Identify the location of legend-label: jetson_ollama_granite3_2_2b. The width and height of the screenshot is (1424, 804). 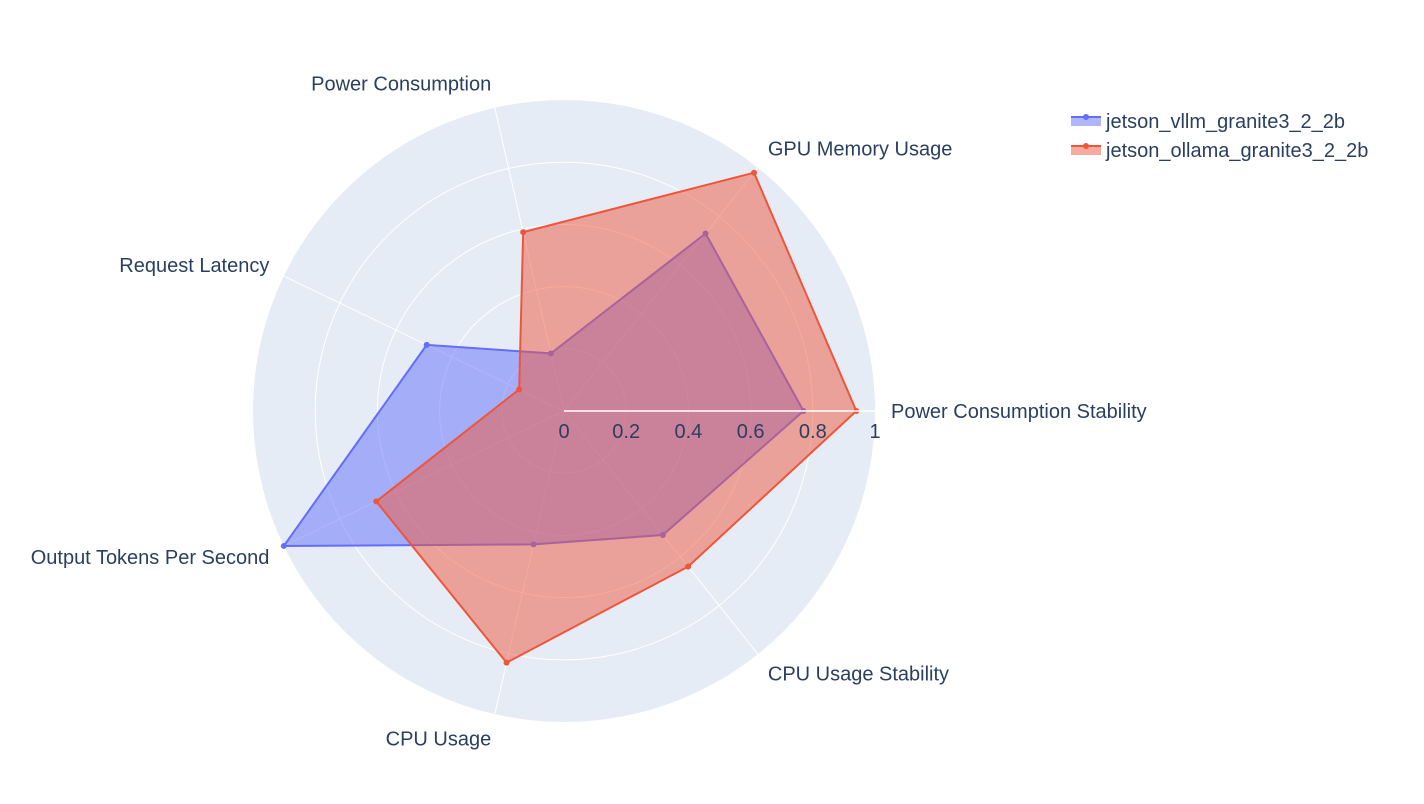
(1236, 151).